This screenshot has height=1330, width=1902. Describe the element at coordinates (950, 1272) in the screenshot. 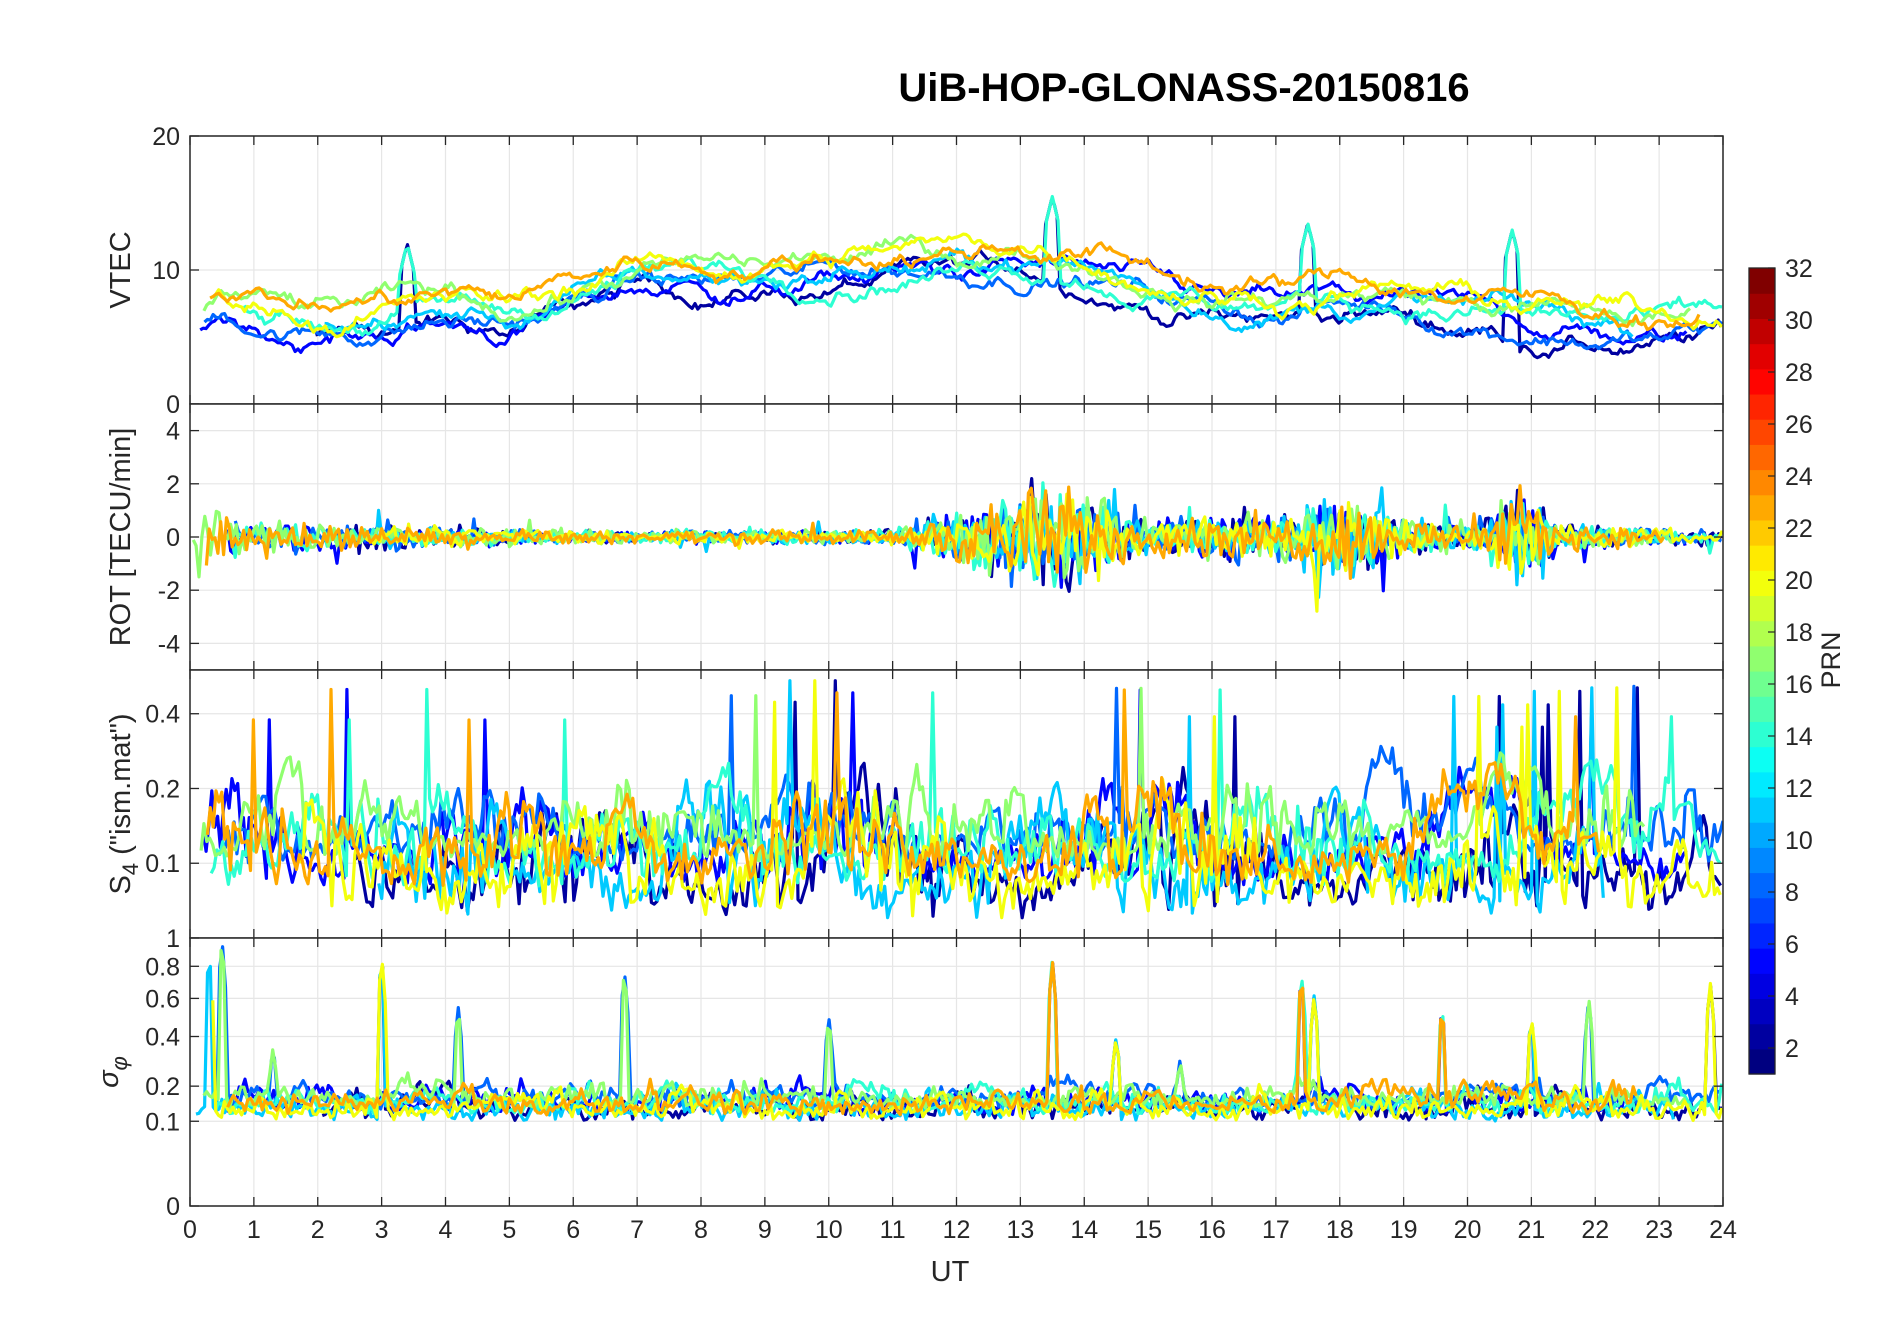

I see `x-axis-label: UT` at that location.